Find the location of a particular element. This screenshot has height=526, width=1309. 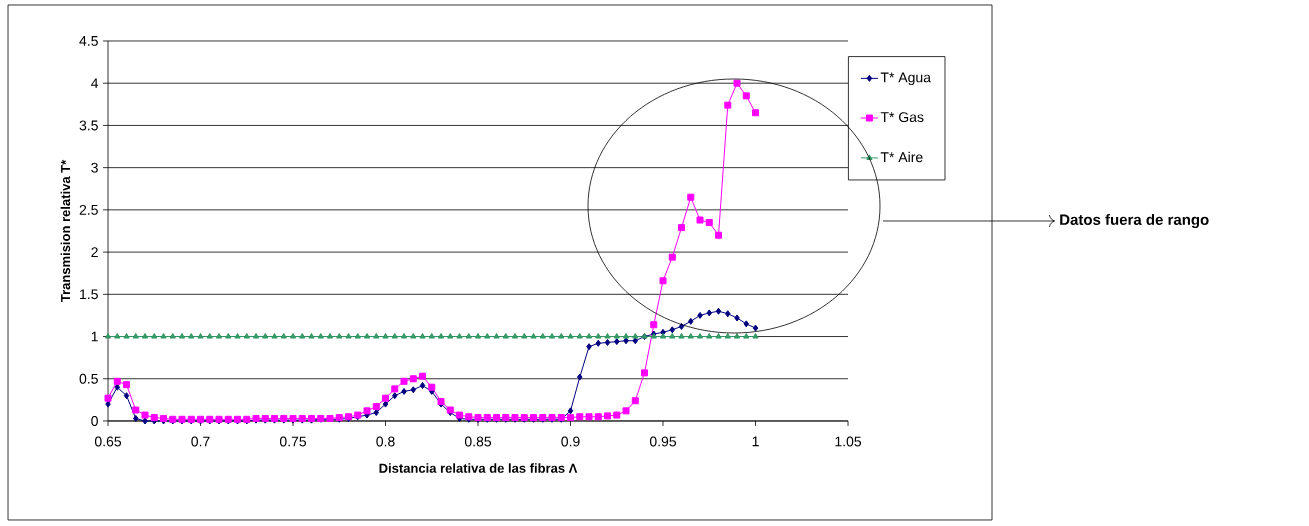

x-tick-label: 0.7 is located at coordinates (200, 441).